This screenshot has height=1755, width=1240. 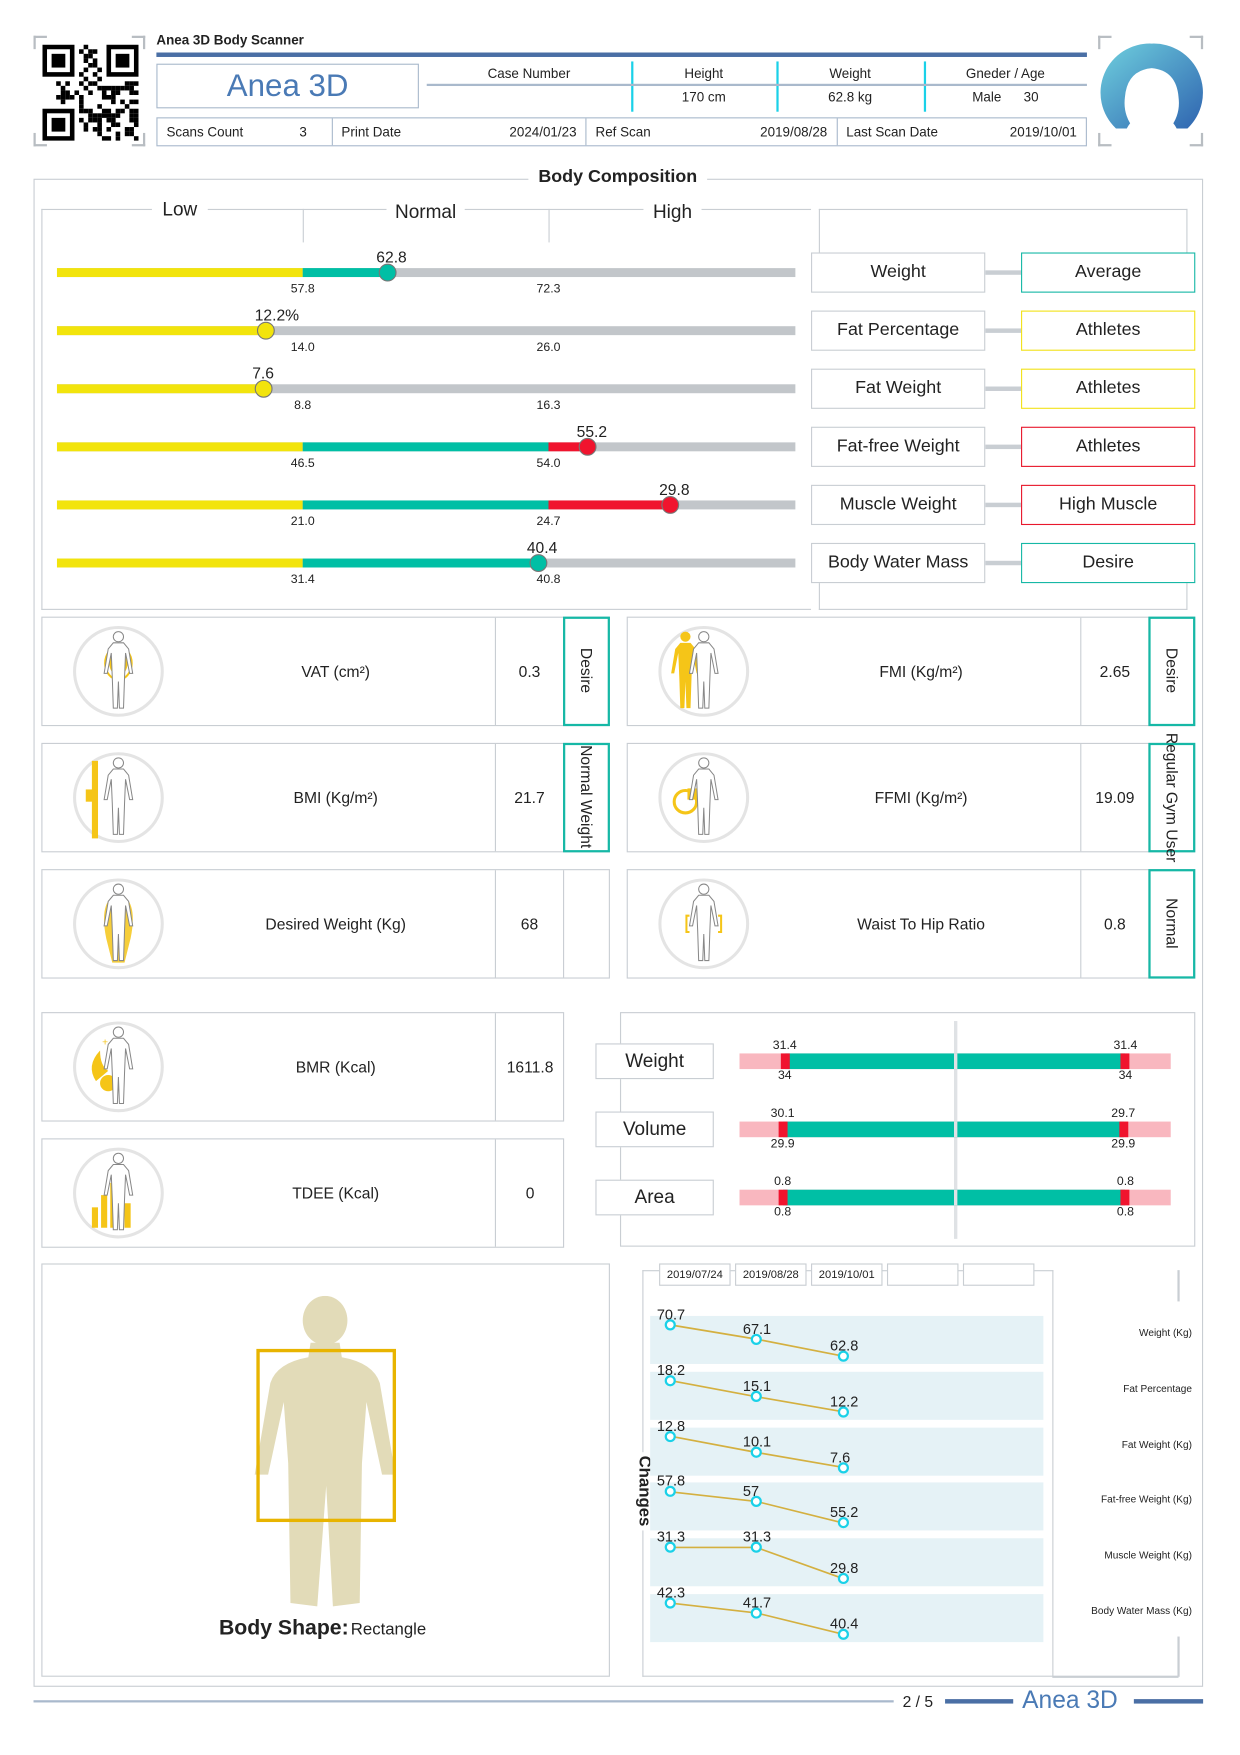 I want to click on point-label: 10.1, so click(x=757, y=1442).